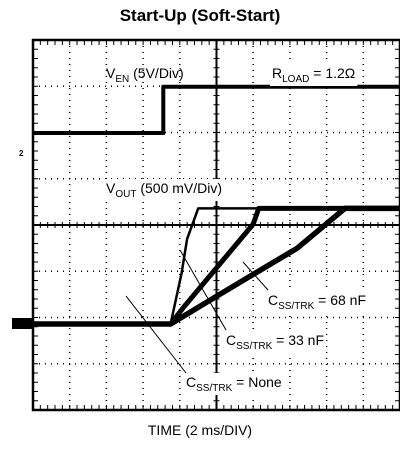 The image size is (400, 449). I want to click on leader-css-68nf, so click(255, 276).